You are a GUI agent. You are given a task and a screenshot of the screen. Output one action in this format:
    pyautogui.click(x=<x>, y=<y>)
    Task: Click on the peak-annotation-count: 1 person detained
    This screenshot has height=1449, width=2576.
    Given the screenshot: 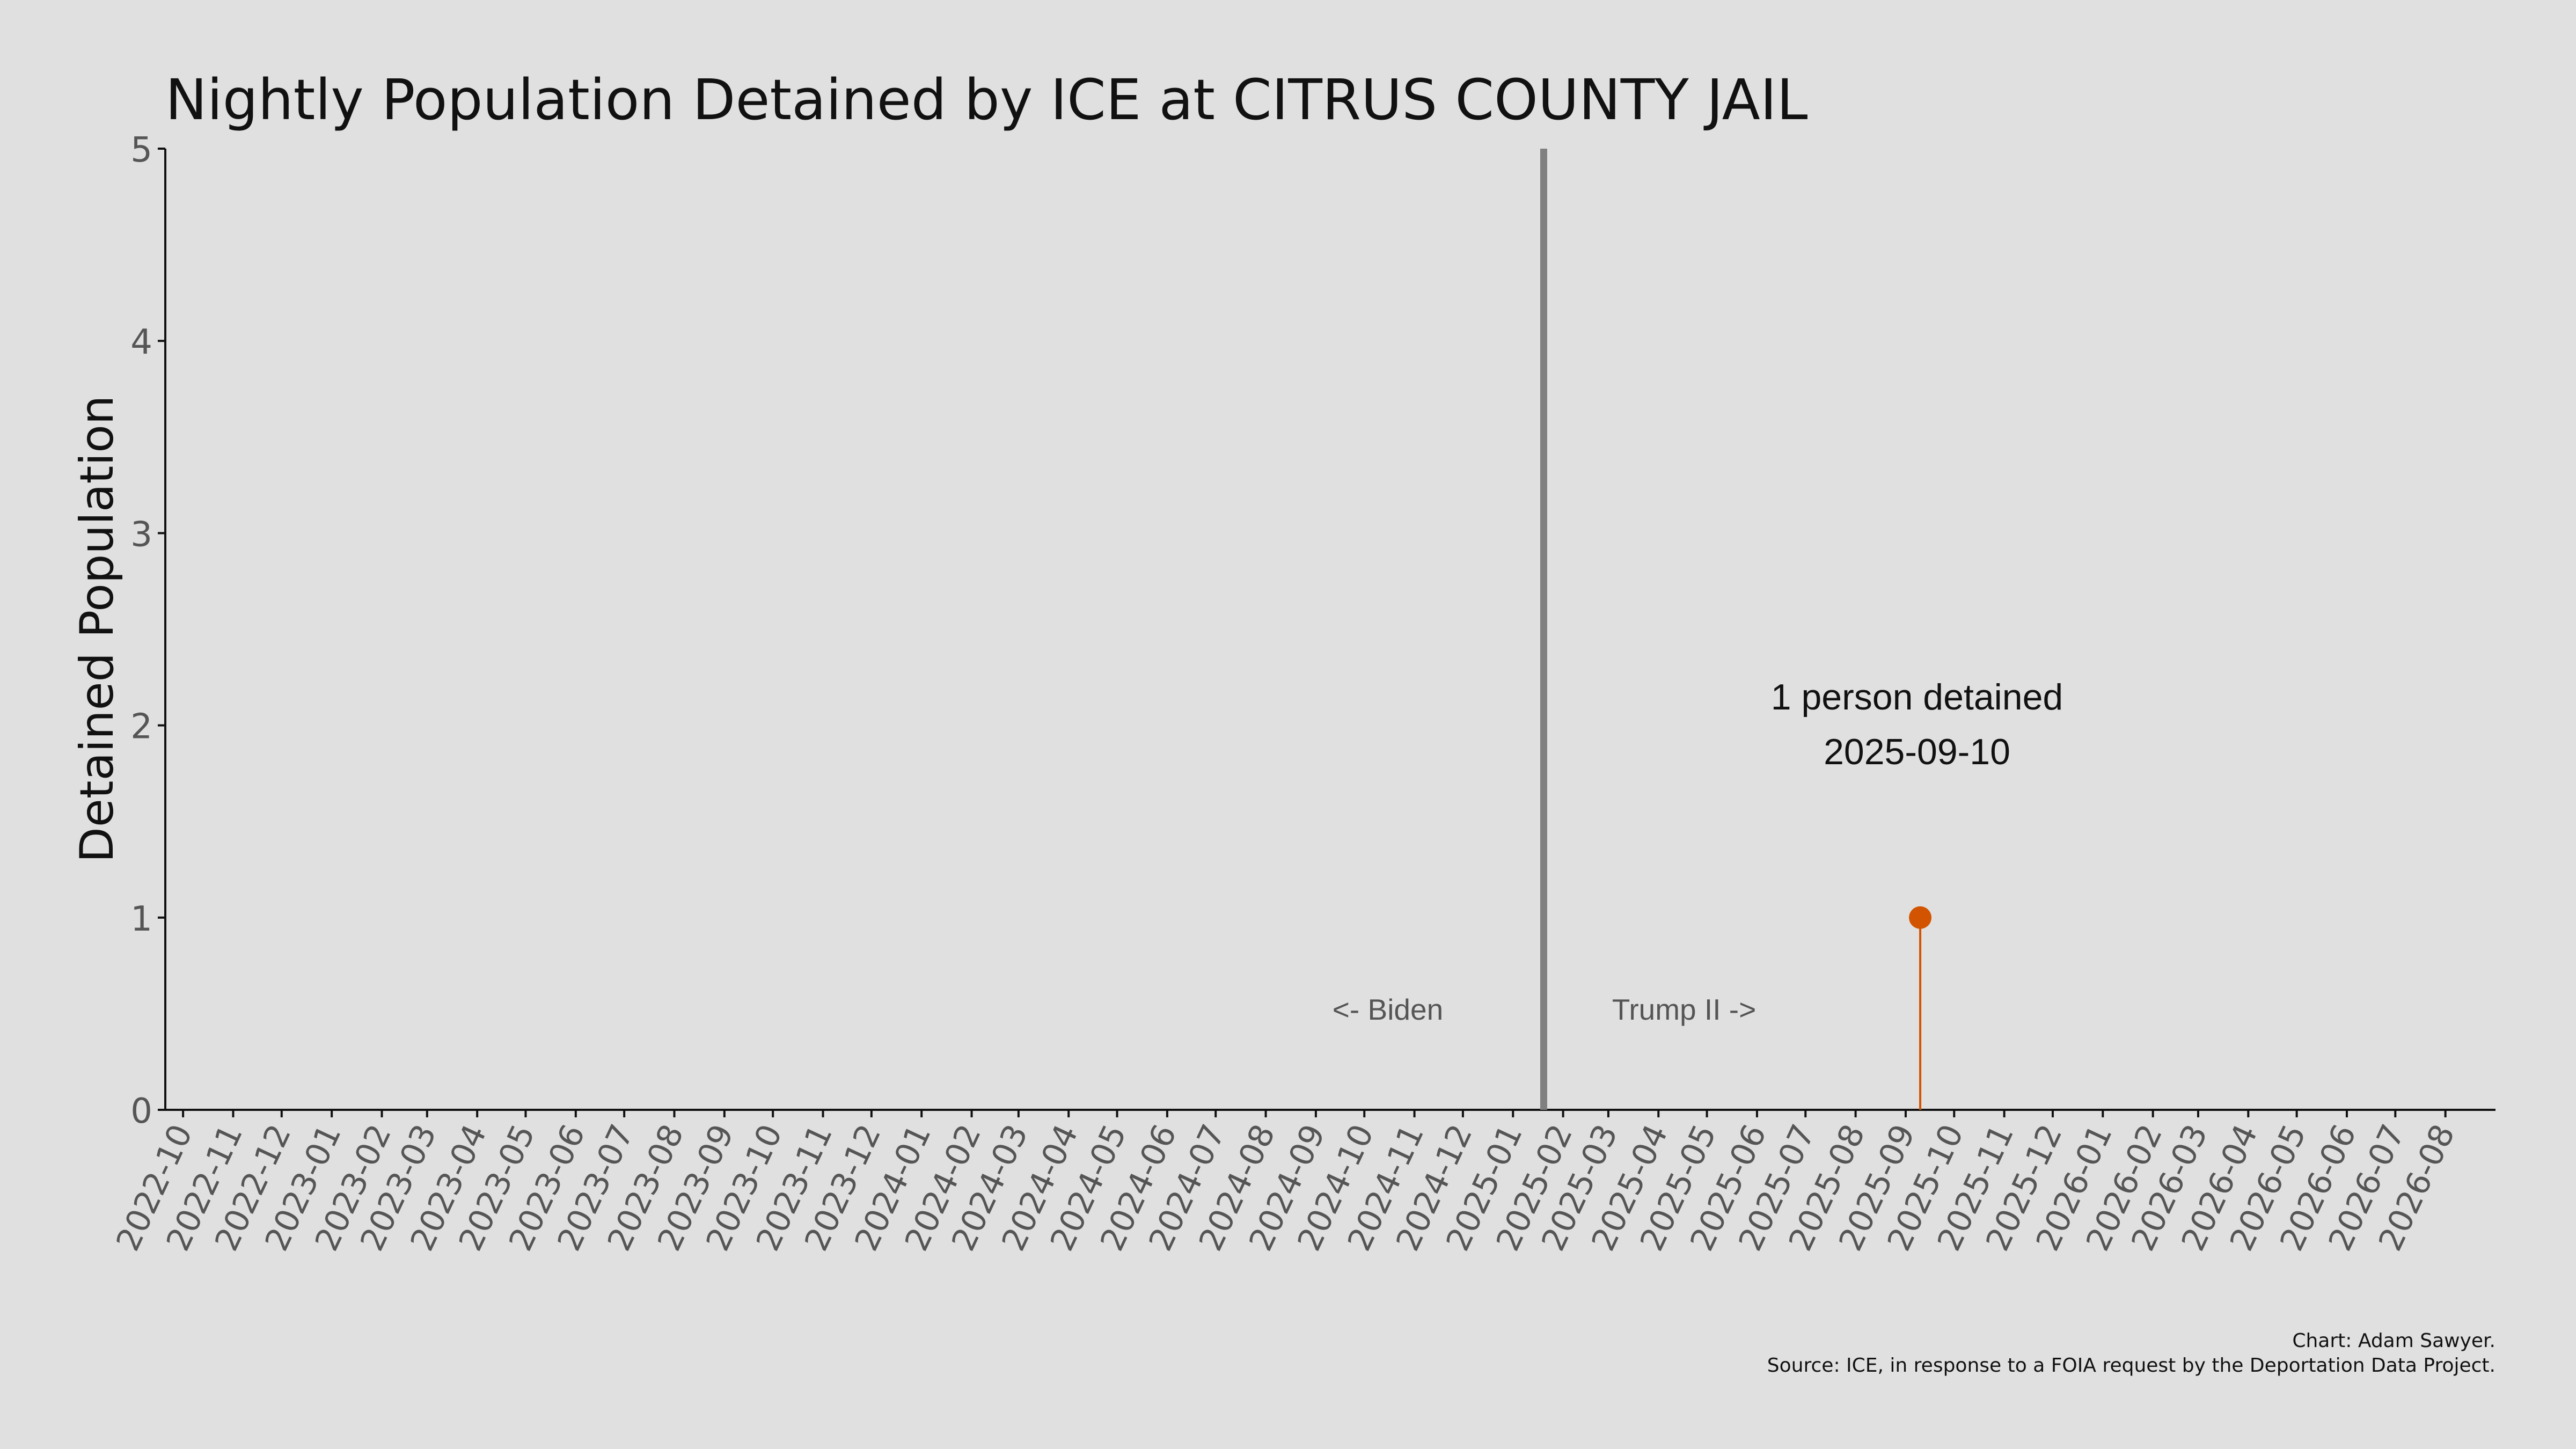 What is the action you would take?
    pyautogui.click(x=1917, y=697)
    